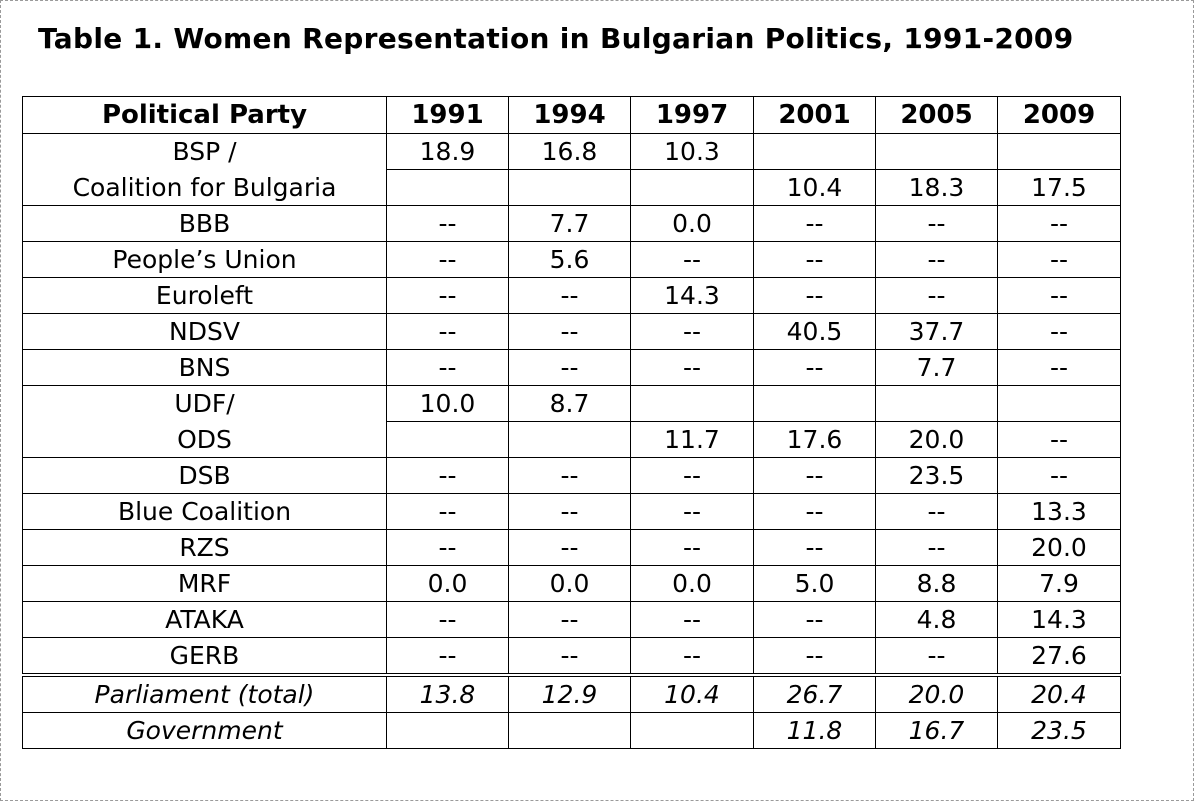 The height and width of the screenshot is (801, 1194). What do you see at coordinates (204, 511) in the screenshot?
I see `party-name-cell: Blue Coalition` at bounding box center [204, 511].